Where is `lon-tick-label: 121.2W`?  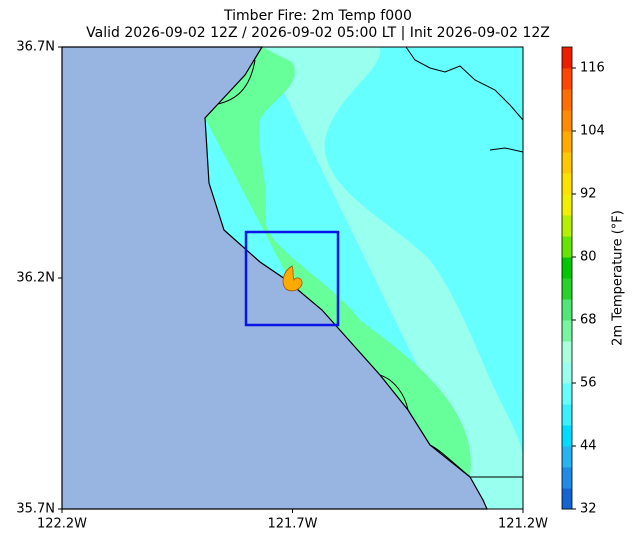 lon-tick-label: 121.2W is located at coordinates (523, 524).